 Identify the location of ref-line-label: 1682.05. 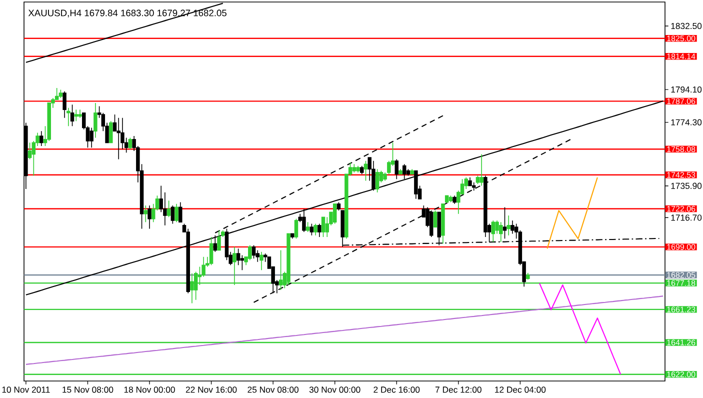
(681, 275).